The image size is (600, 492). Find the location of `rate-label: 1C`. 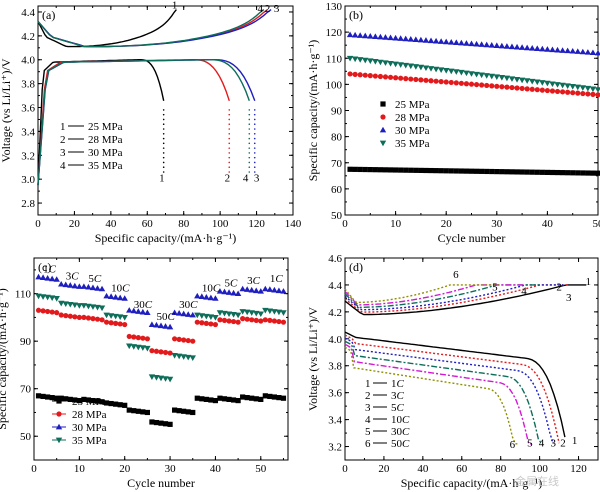

rate-label: 1C is located at coordinates (277, 279).